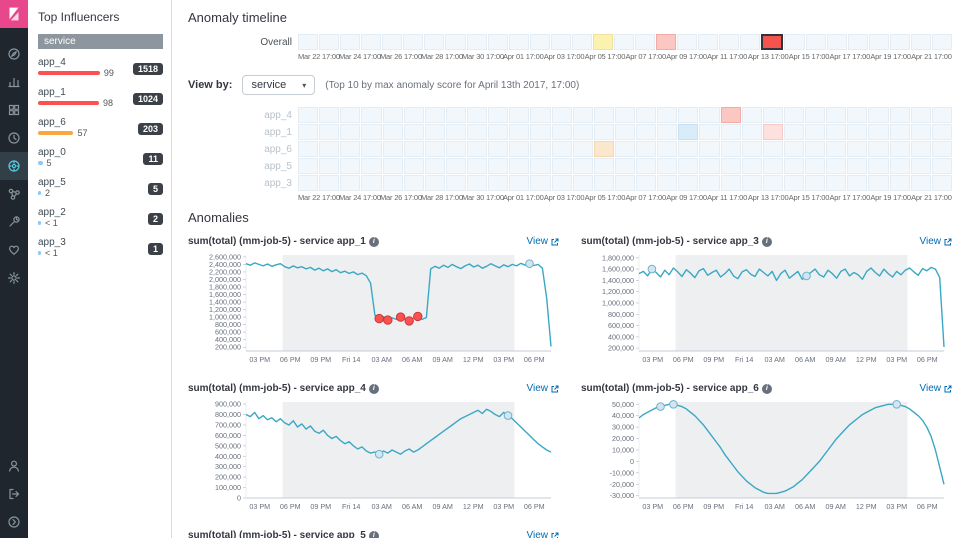 The image size is (960, 538). I want to click on sidebar-item-graph, so click(14, 194).